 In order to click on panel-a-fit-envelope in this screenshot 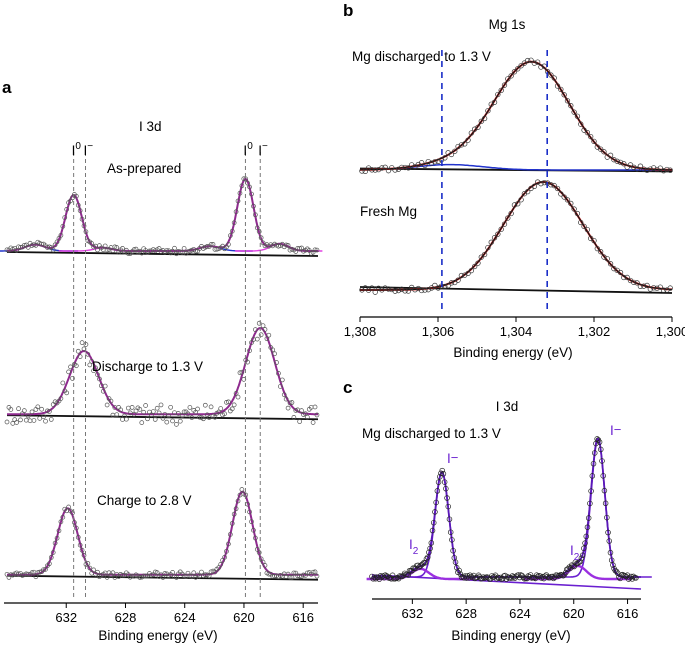, I will do `click(162, 533)`.